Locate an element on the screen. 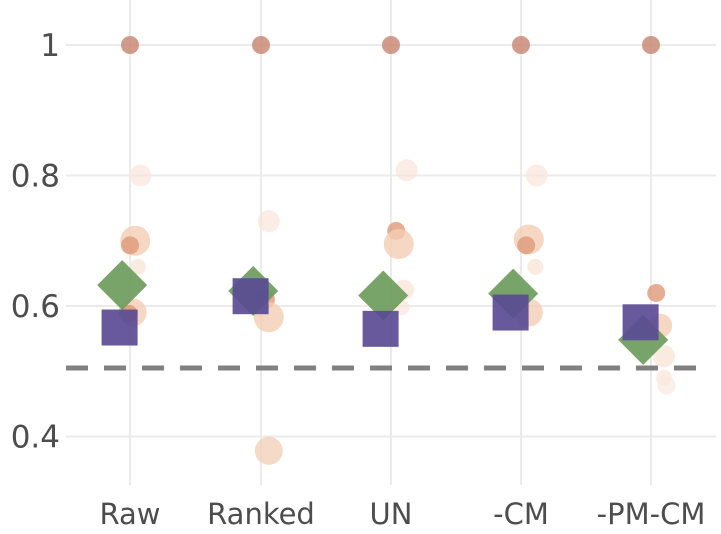 The image size is (721, 534). y-tick-label: 0.6 is located at coordinates (35, 307).